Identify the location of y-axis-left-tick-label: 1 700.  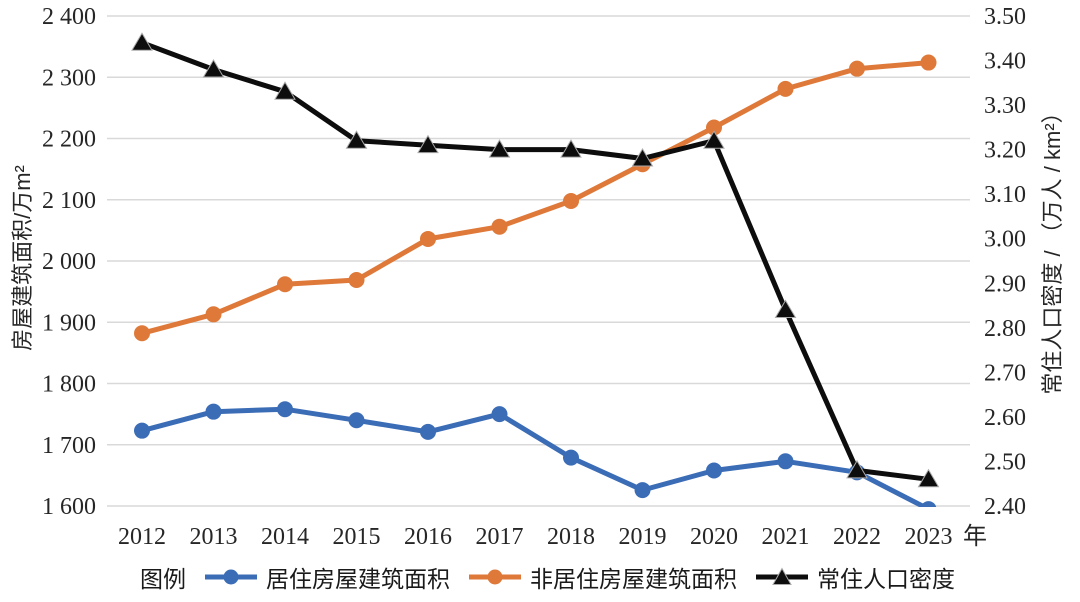
(69, 446).